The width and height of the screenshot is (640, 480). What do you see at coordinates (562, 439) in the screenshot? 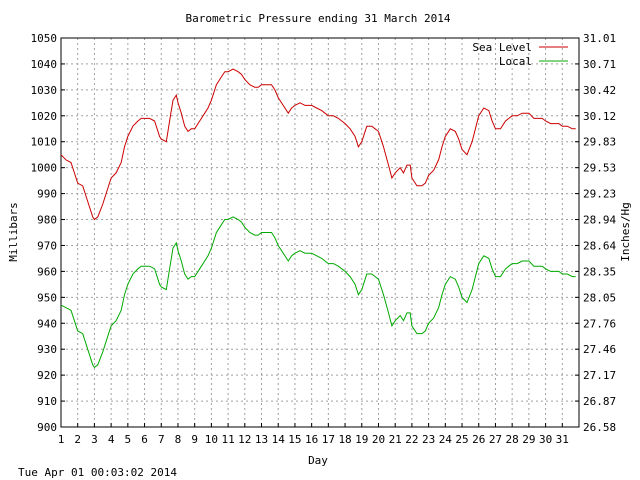
I see `x-tick-label: 31` at bounding box center [562, 439].